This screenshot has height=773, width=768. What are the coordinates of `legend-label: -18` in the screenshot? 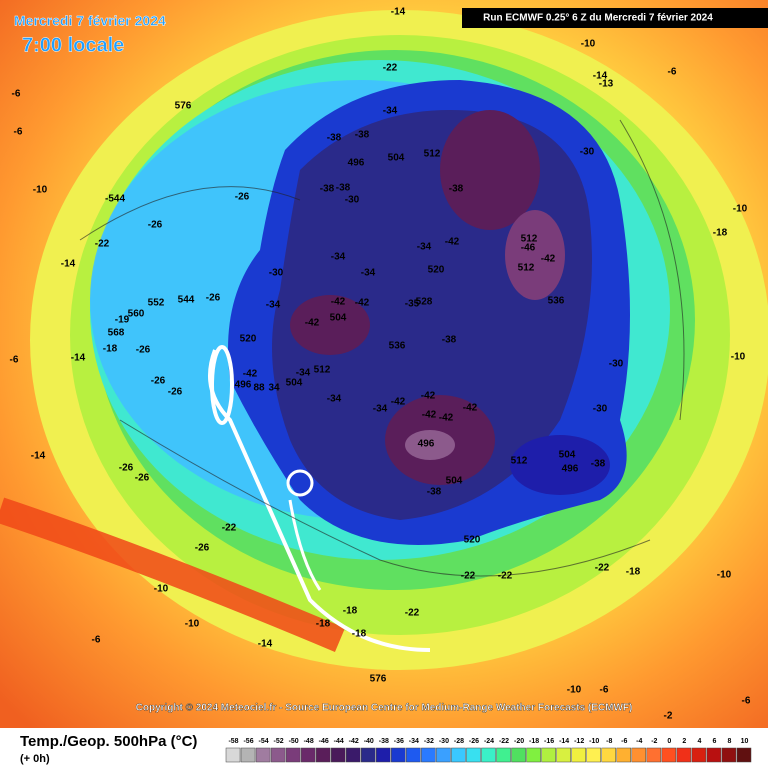 It's located at (534, 741).